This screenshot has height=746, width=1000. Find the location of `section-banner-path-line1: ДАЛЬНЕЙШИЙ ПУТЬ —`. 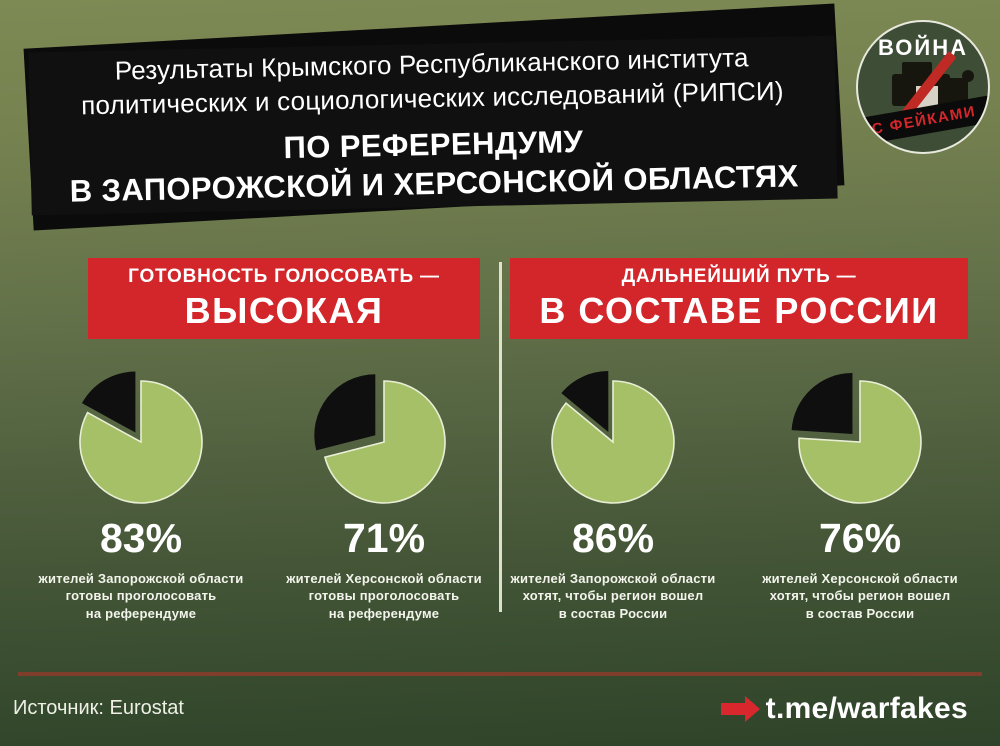

section-banner-path-line1: ДАЛЬНЕЙШИЙ ПУТЬ — is located at coordinates (739, 276).